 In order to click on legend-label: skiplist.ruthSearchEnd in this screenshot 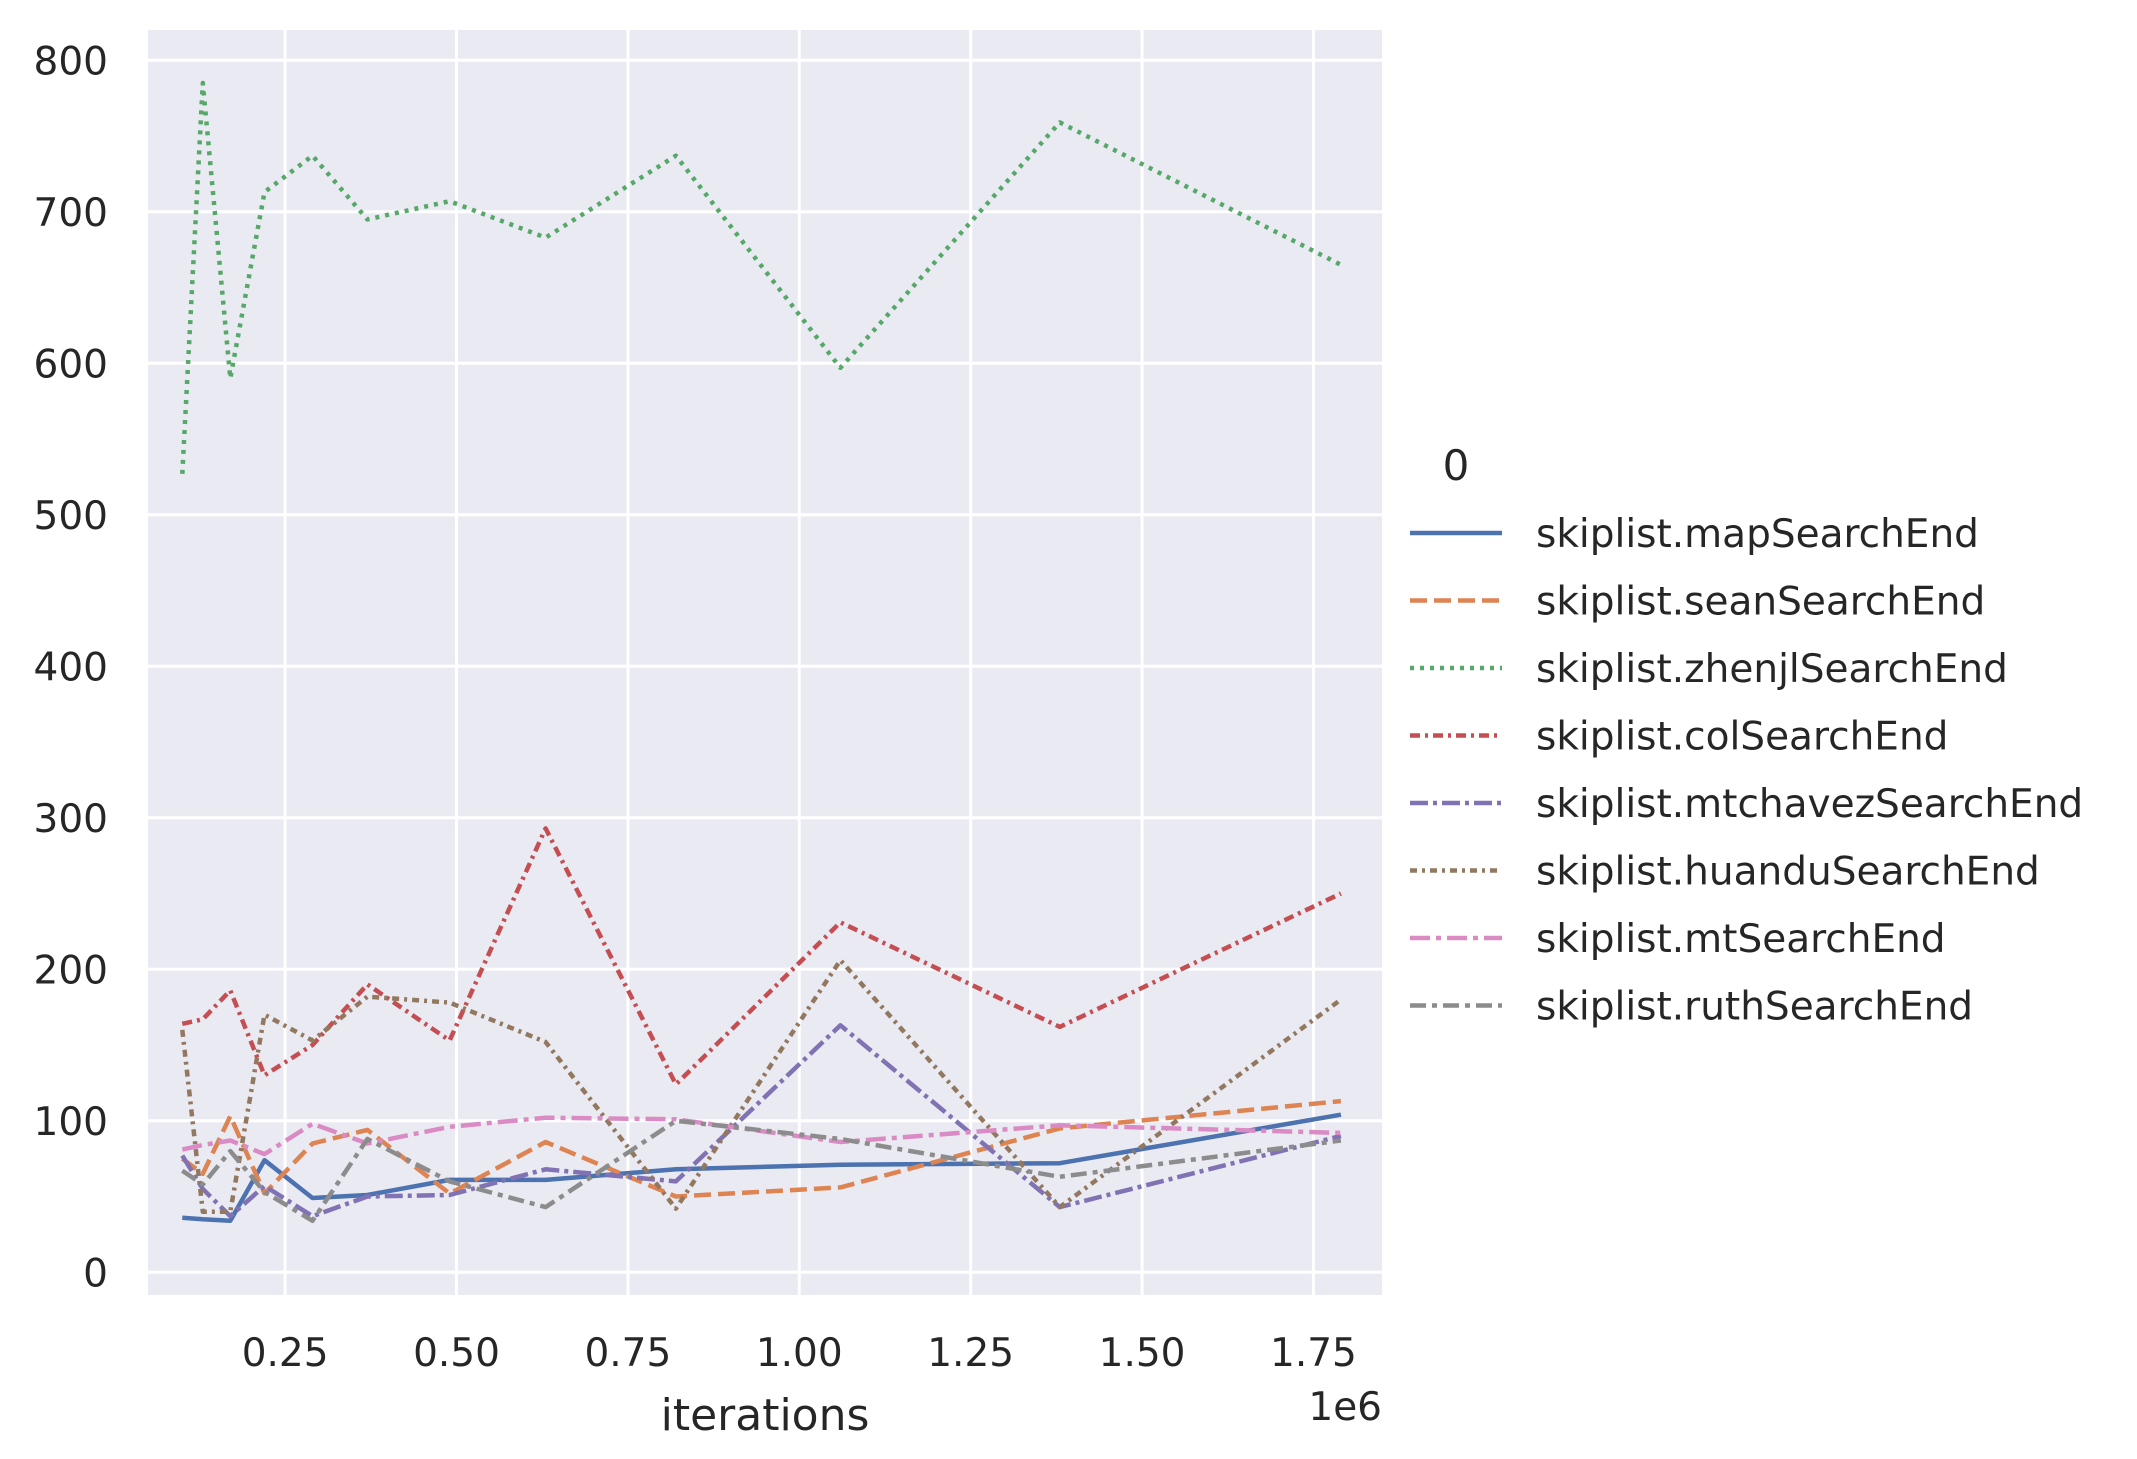, I will do `click(1754, 1007)`.